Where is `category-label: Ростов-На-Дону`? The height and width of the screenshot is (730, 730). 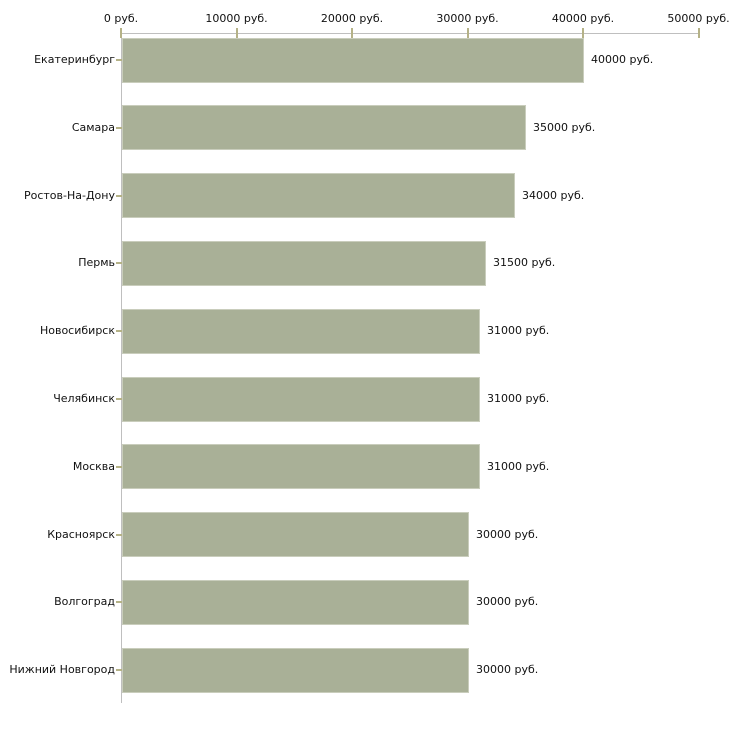 category-label: Ростов-На-Дону is located at coordinates (69, 195).